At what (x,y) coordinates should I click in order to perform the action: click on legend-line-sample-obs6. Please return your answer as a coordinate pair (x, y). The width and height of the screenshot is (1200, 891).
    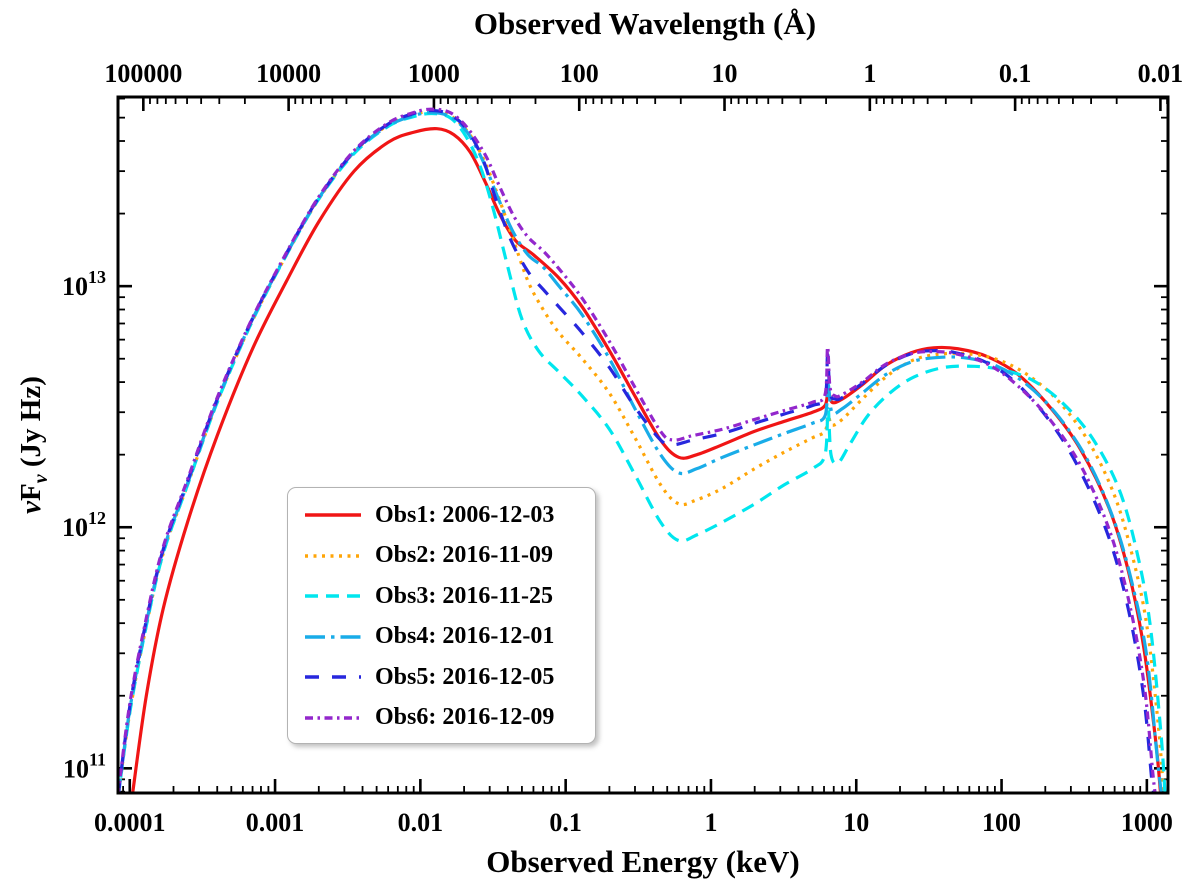
    Looking at the image, I should click on (333, 718).